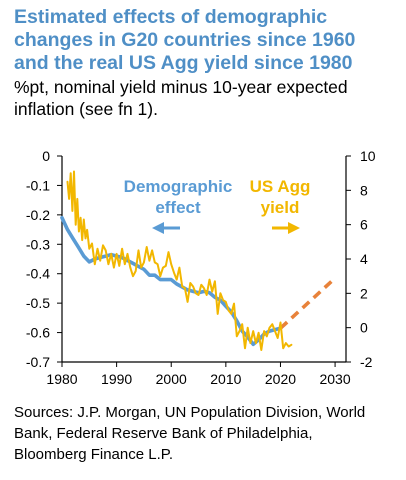 The image size is (406, 480). I want to click on right-tick-label: 2, so click(364, 293).